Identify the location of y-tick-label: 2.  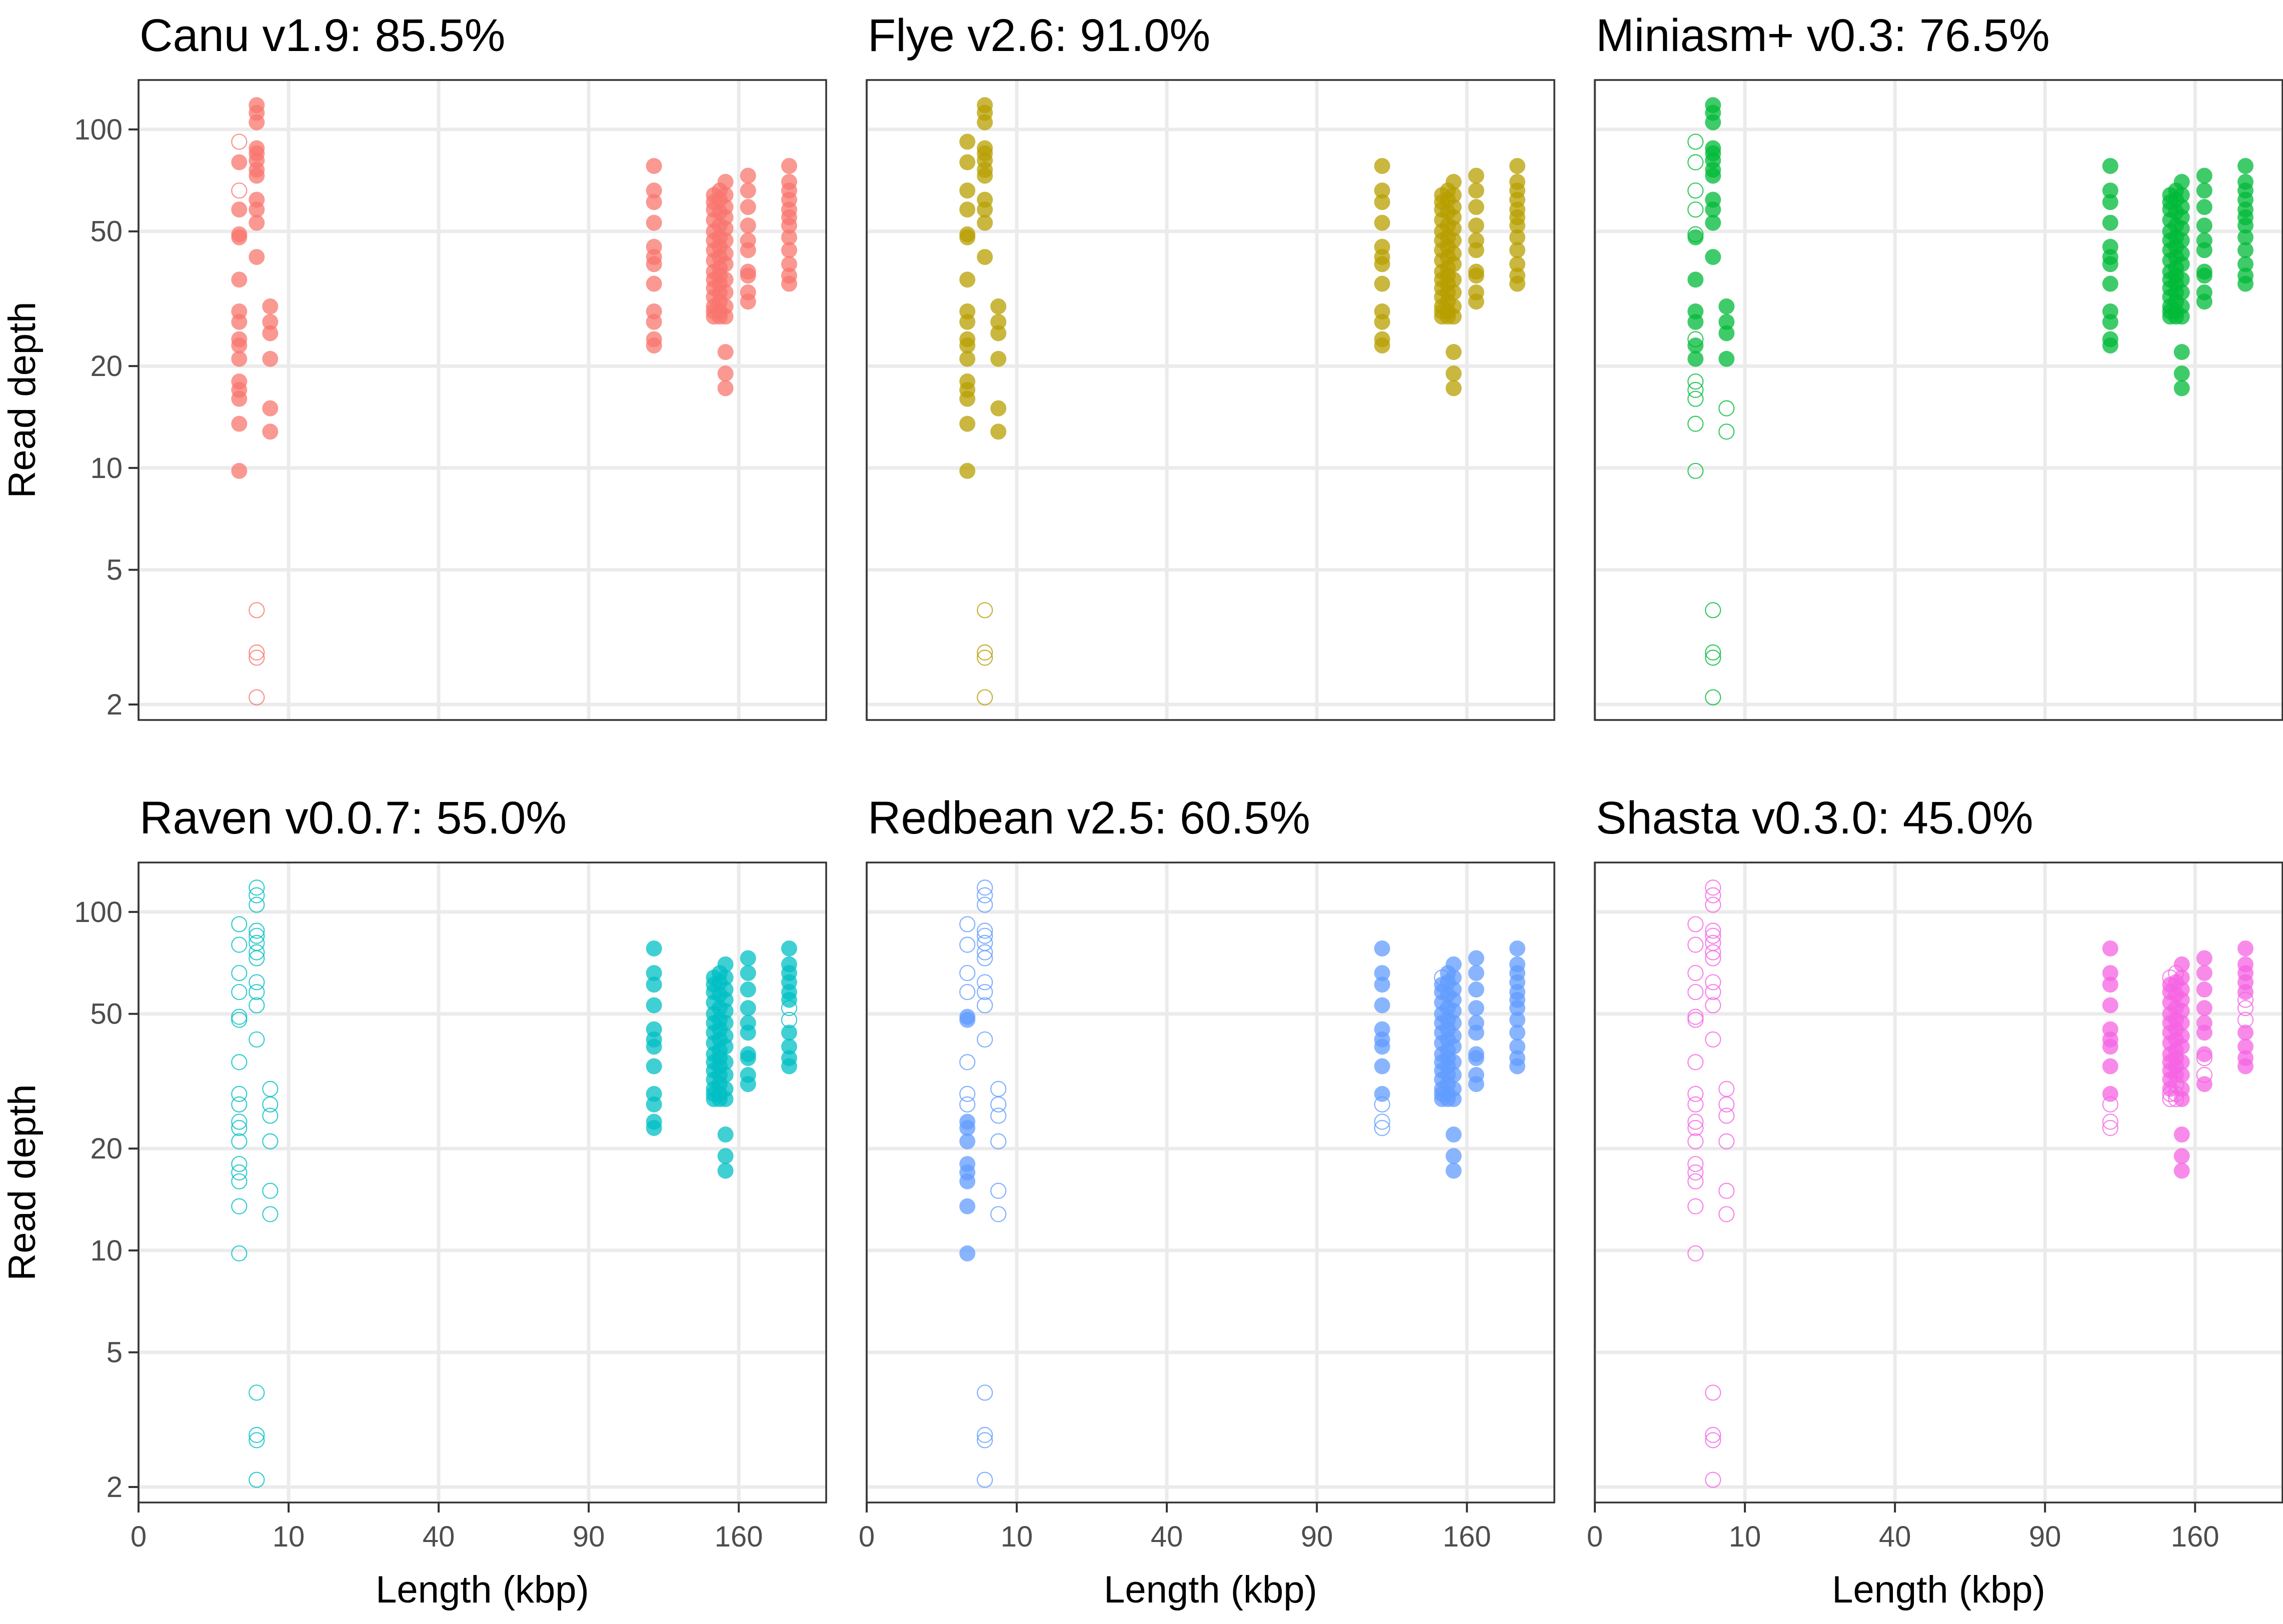
(115, 704).